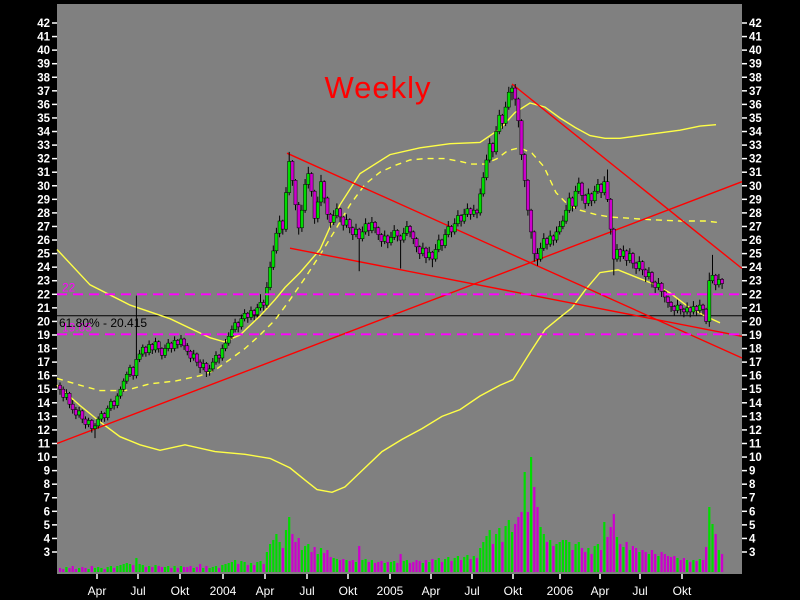  What do you see at coordinates (43, 214) in the screenshot?
I see `svg-text: 28` at bounding box center [43, 214].